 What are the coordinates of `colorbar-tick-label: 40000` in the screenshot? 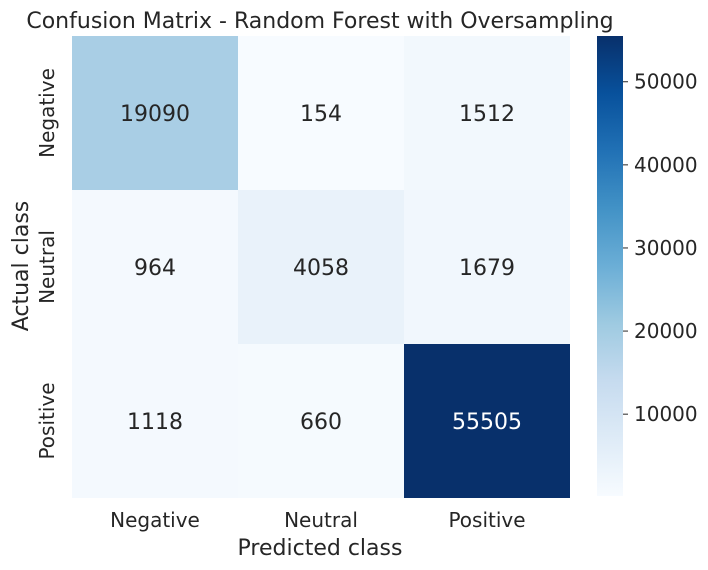 It's located at (666, 165).